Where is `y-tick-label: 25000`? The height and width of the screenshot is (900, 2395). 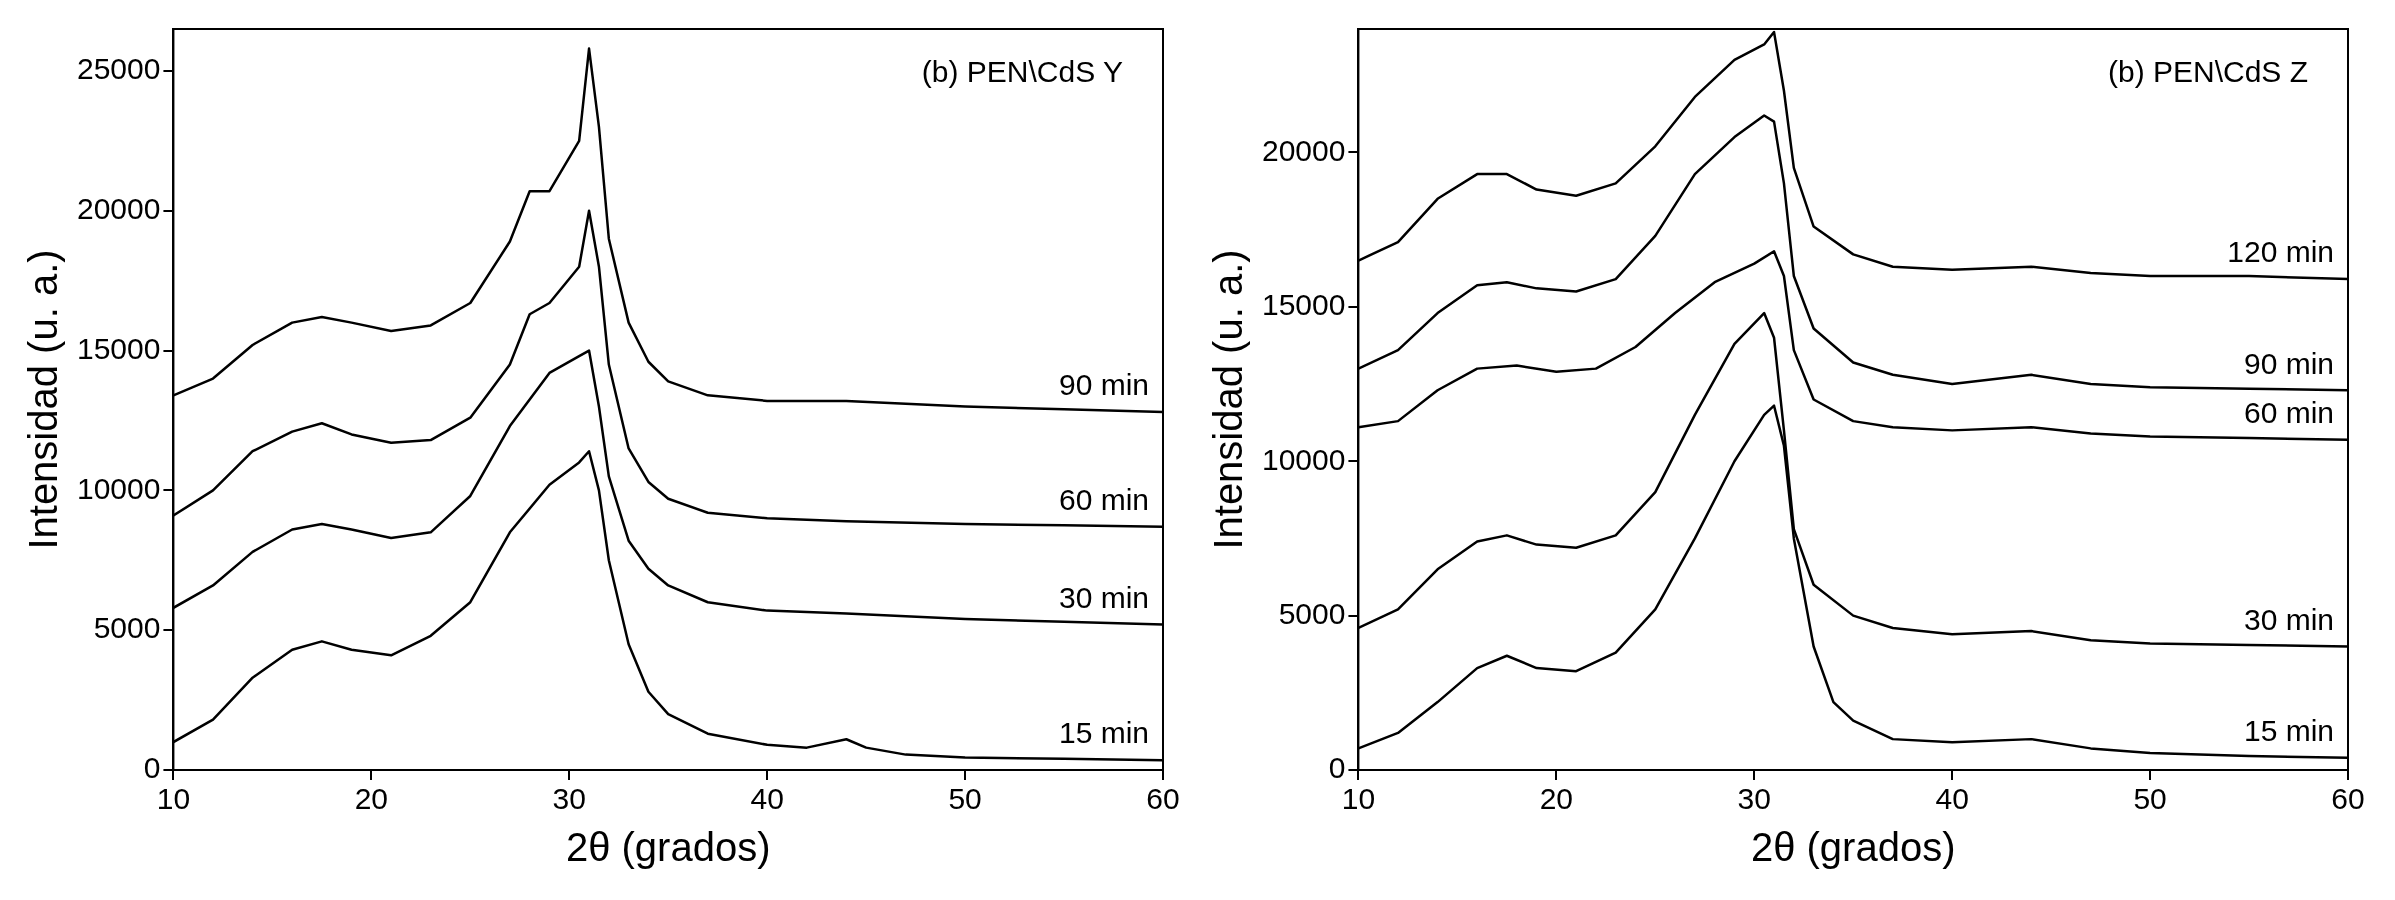
y-tick-label: 25000 is located at coordinates (118, 69).